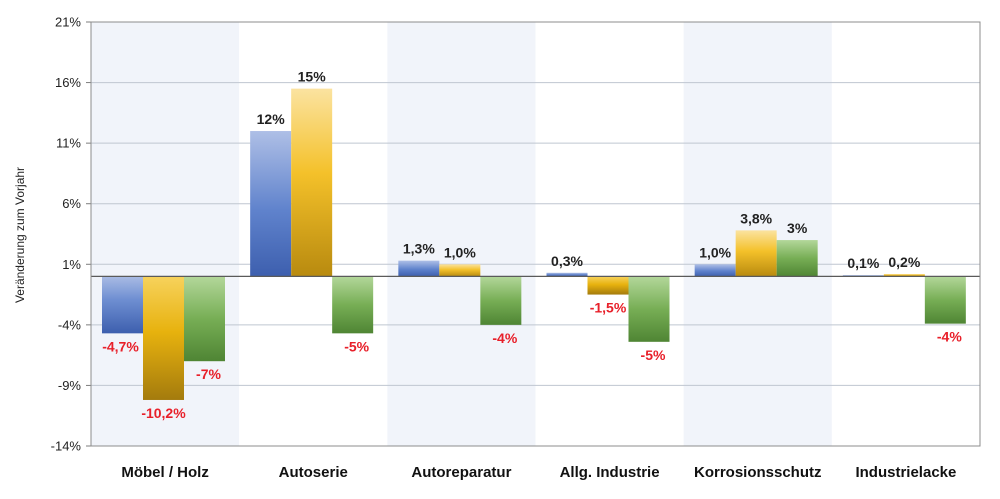  I want to click on y-tick-label: 21%, so click(68, 22).